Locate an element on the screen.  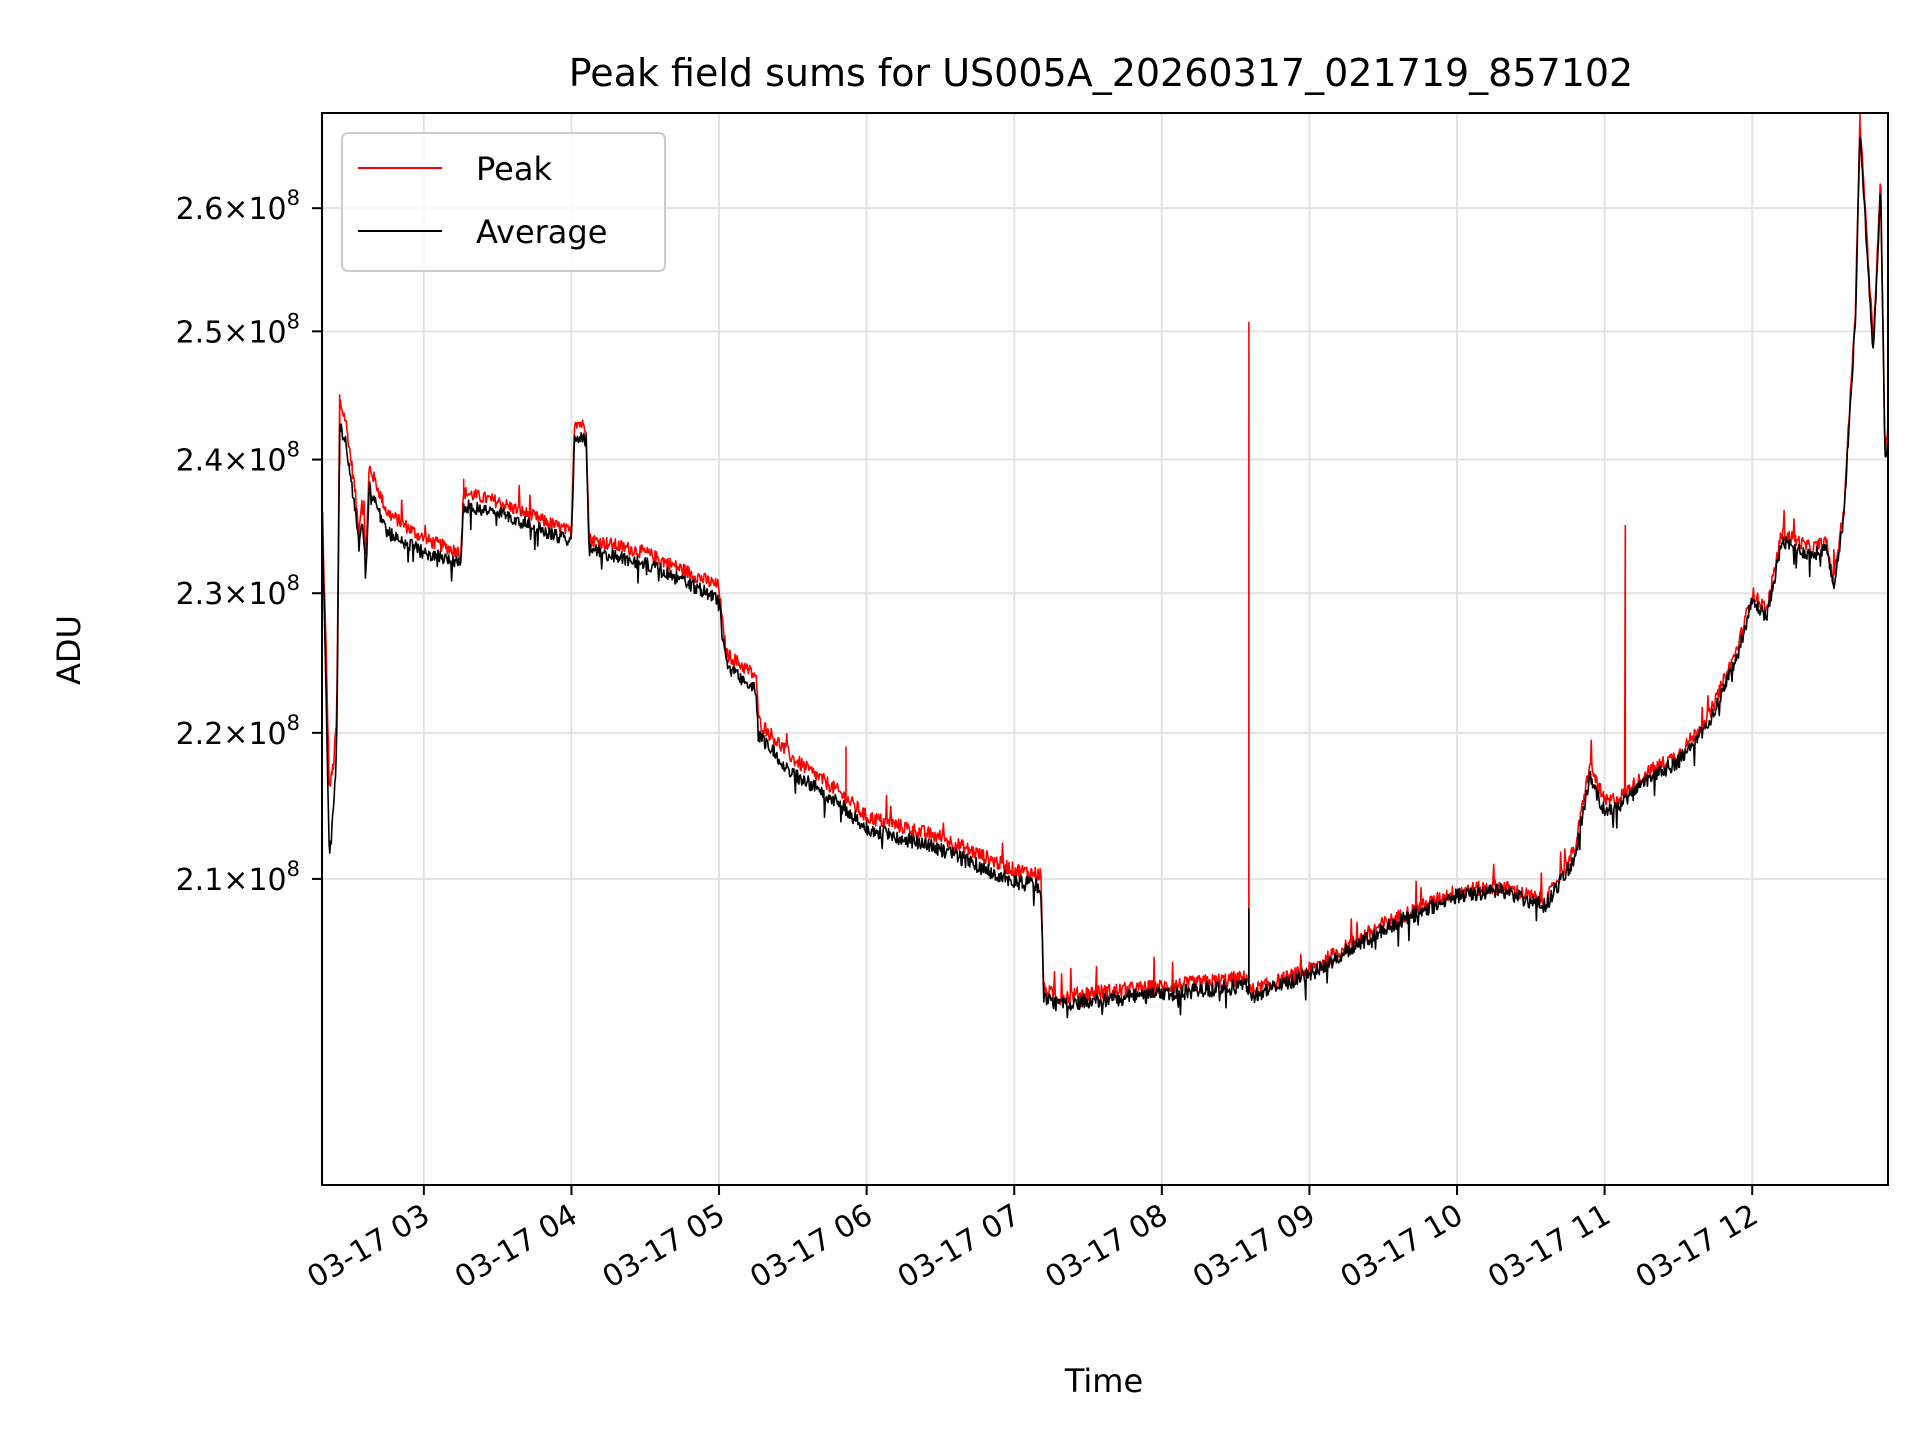
x-axis-title: Time is located at coordinates (1103, 1381).